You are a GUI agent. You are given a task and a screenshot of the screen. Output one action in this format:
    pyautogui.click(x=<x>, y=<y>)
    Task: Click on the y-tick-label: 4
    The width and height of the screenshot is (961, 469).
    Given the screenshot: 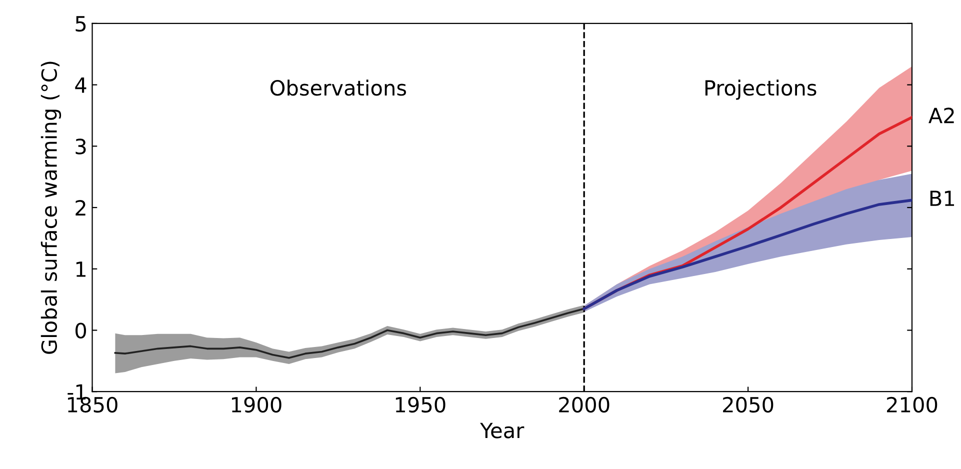 What is the action you would take?
    pyautogui.click(x=80, y=85)
    